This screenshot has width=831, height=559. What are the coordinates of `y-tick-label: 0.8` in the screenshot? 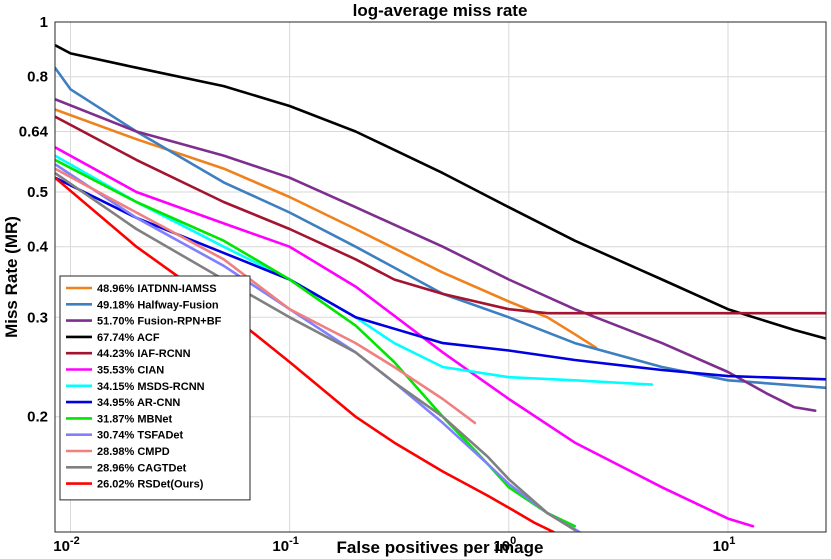 It's located at (37, 77).